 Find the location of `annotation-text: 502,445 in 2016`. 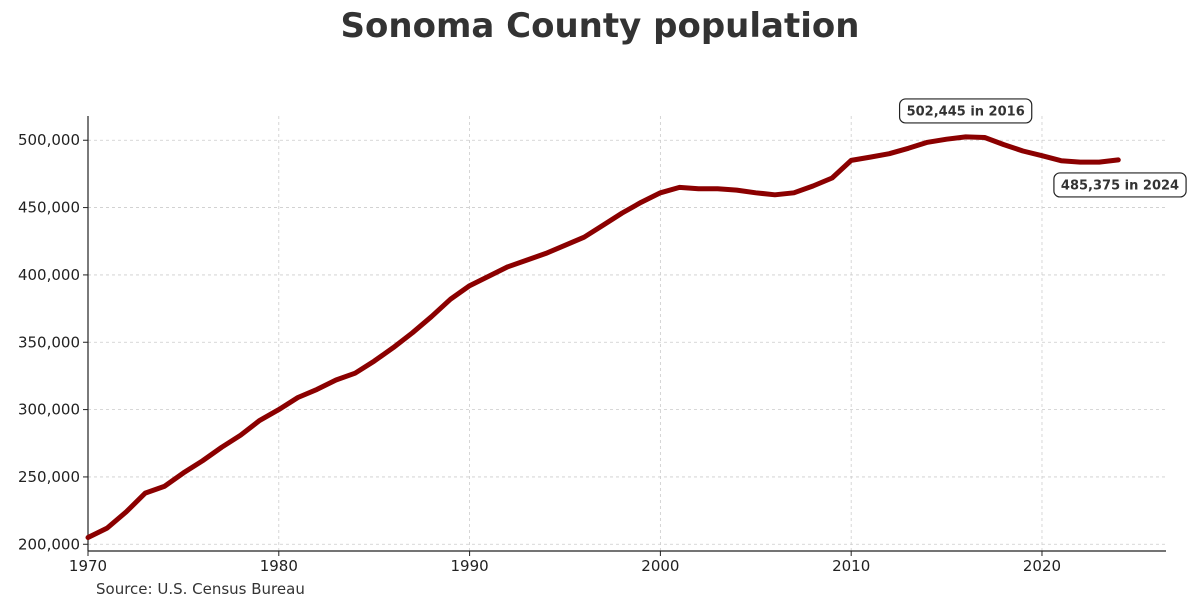

annotation-text: 502,445 in 2016 is located at coordinates (966, 111).